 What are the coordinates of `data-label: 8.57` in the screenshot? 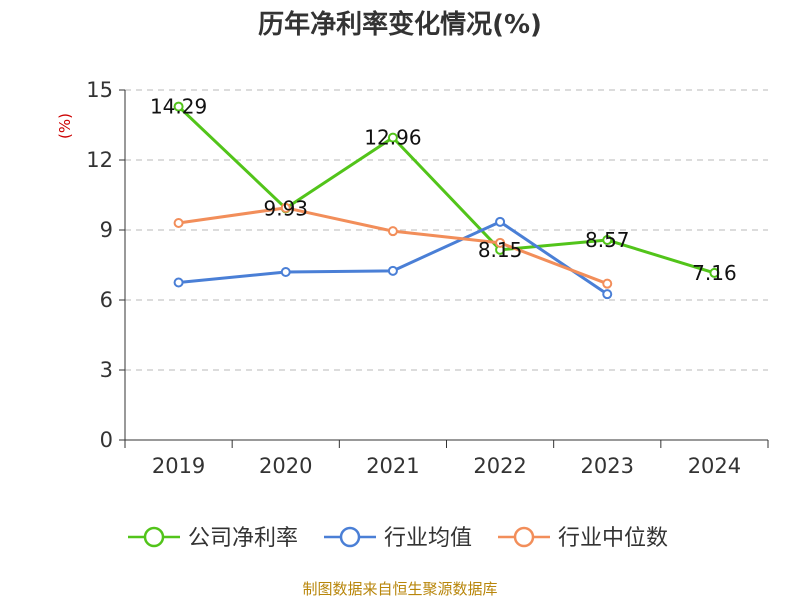 It's located at (607, 240).